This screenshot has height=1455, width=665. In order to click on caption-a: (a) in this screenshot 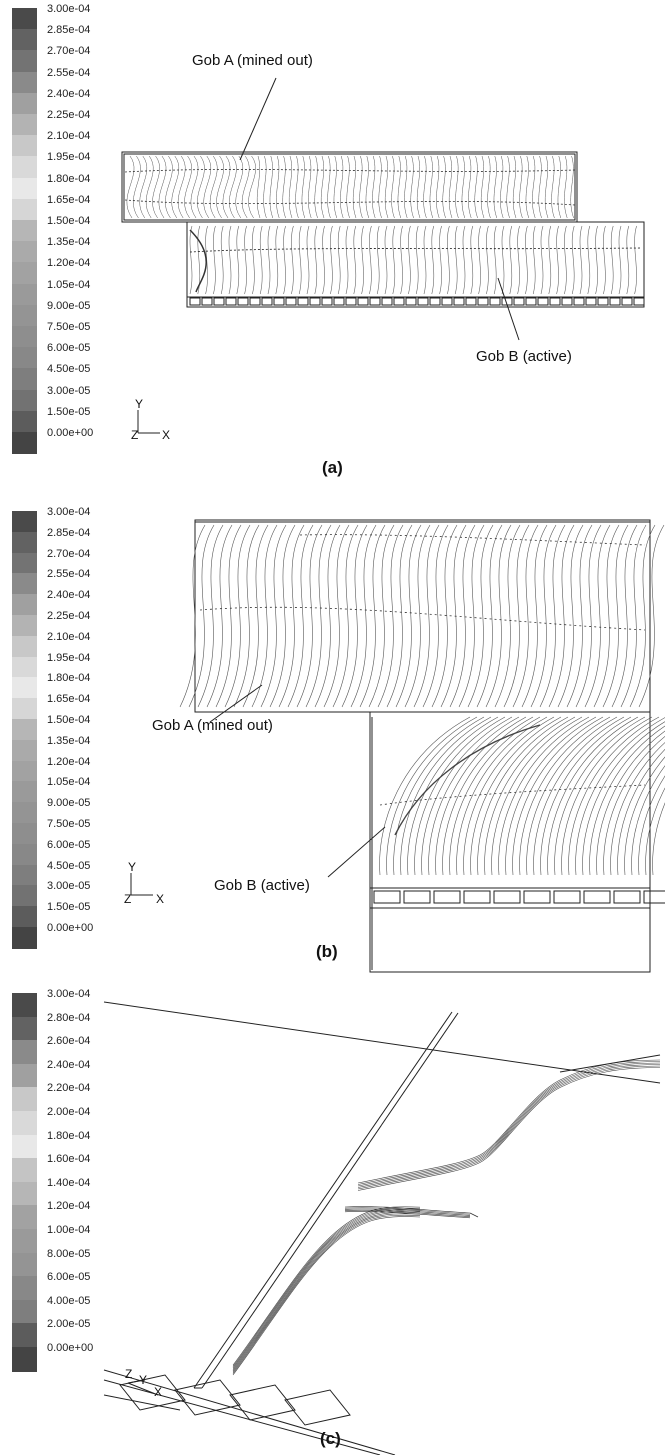, I will do `click(332, 467)`.